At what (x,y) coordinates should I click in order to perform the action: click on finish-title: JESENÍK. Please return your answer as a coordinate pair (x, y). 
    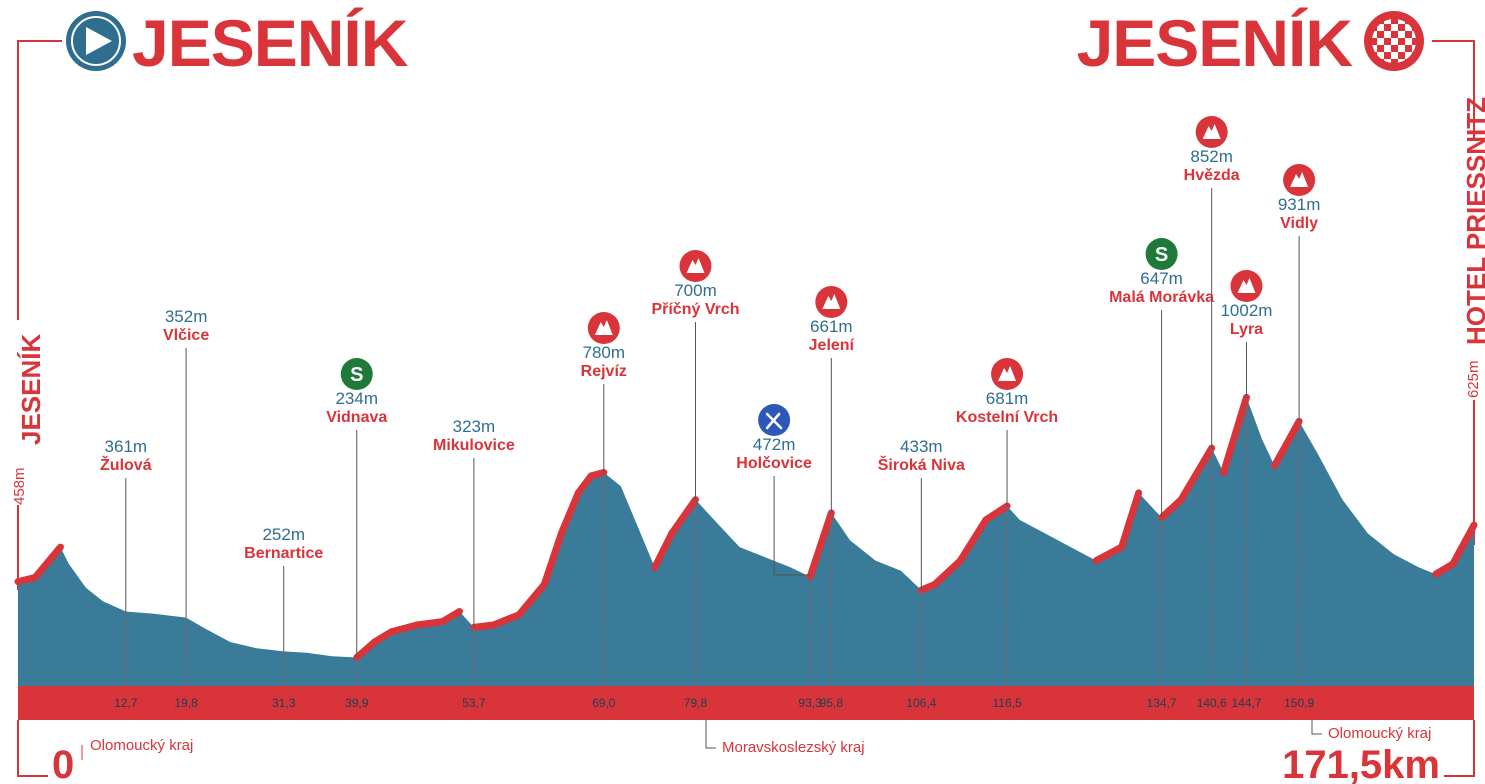
    Looking at the image, I should click on (1215, 43).